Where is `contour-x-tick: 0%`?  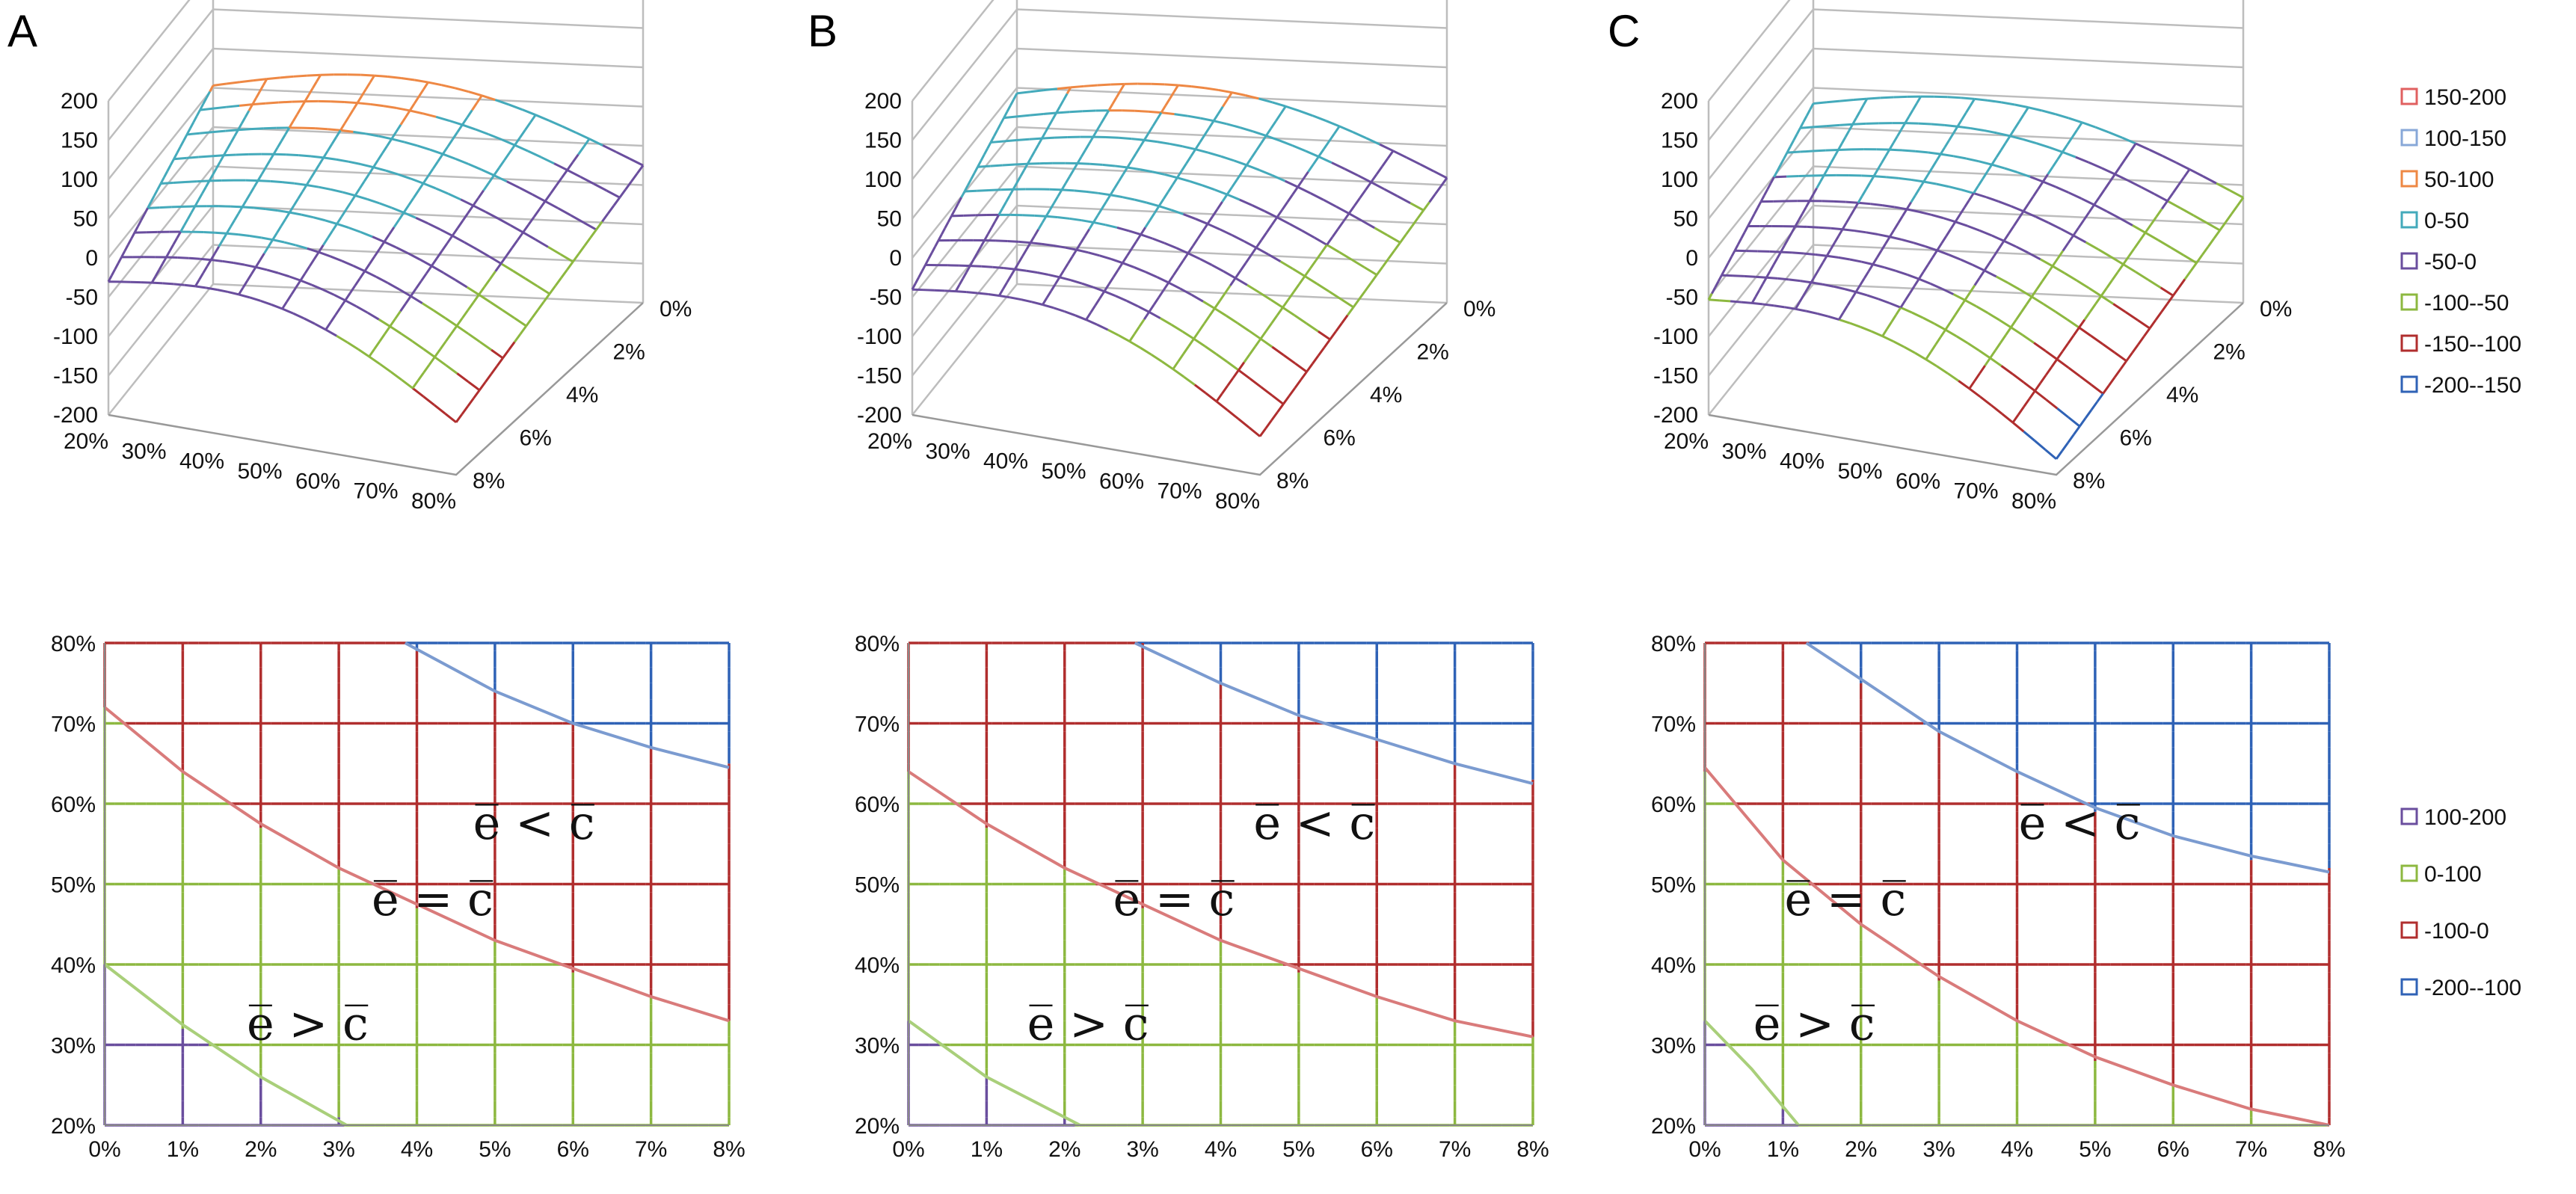 contour-x-tick: 0% is located at coordinates (908, 1149).